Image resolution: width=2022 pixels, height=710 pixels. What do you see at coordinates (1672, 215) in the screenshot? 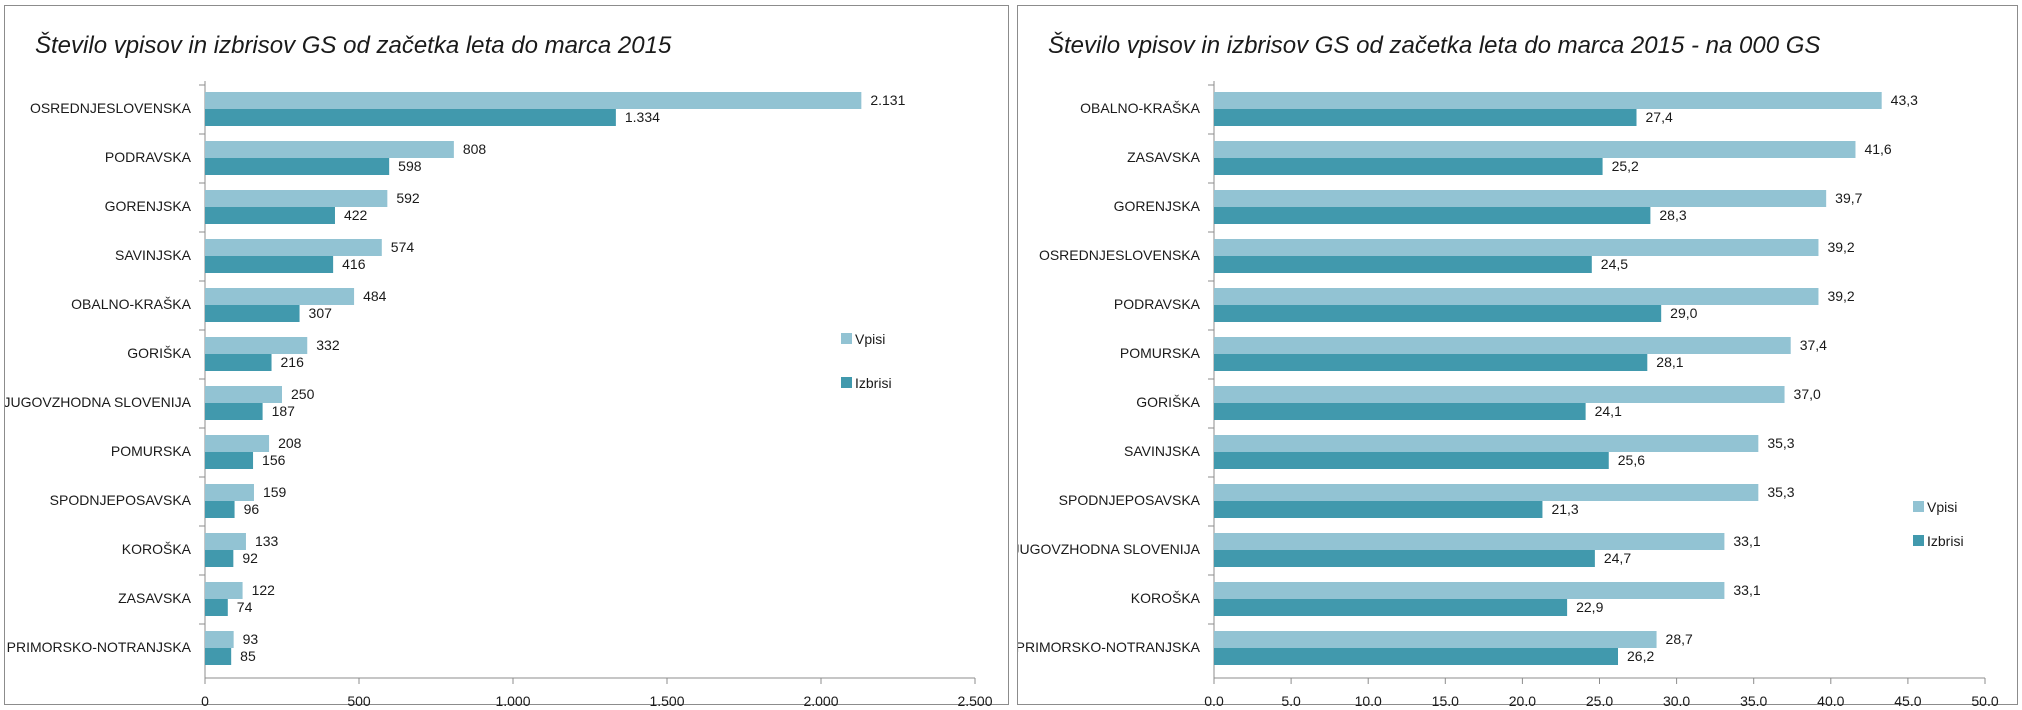
I see `data-label: 28,3` at bounding box center [1672, 215].